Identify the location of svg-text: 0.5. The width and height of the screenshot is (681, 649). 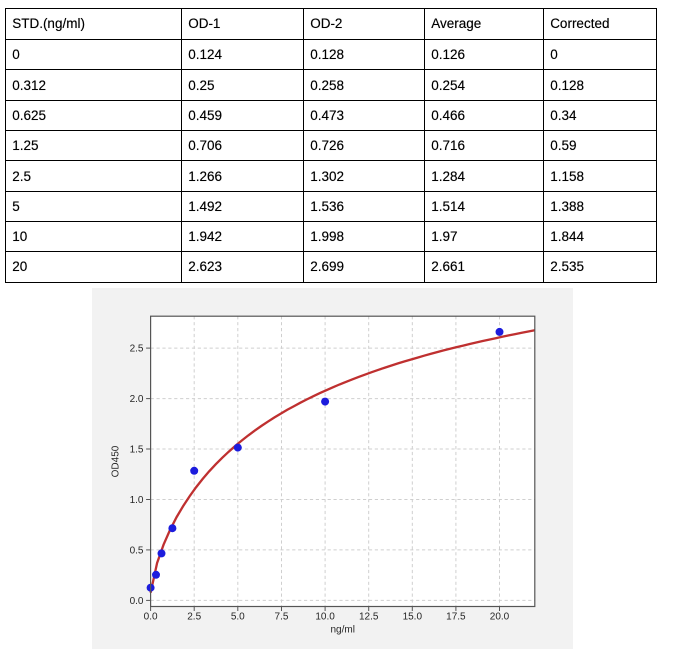
(137, 550).